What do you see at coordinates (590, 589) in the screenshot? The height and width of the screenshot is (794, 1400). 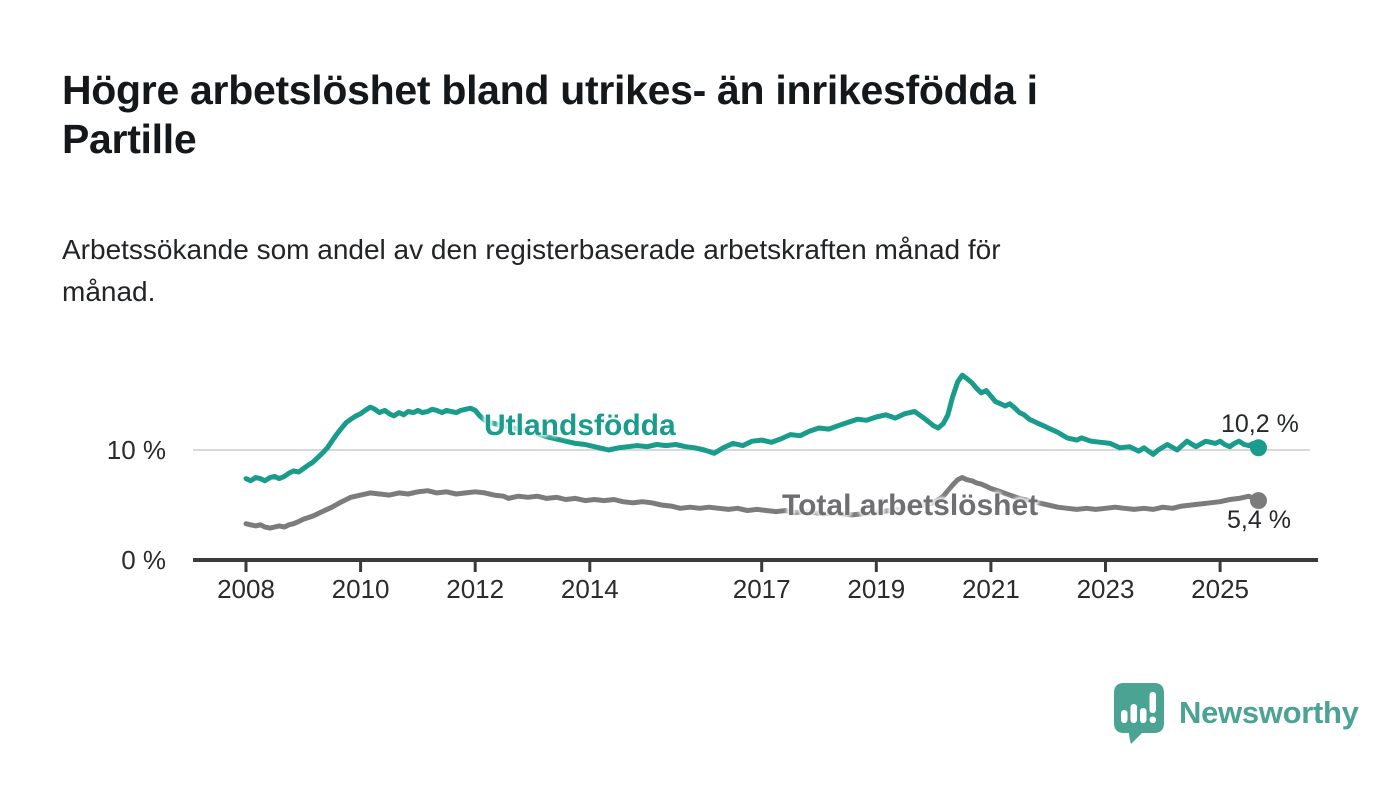 I see `x-tick-label-2014: 2014` at bounding box center [590, 589].